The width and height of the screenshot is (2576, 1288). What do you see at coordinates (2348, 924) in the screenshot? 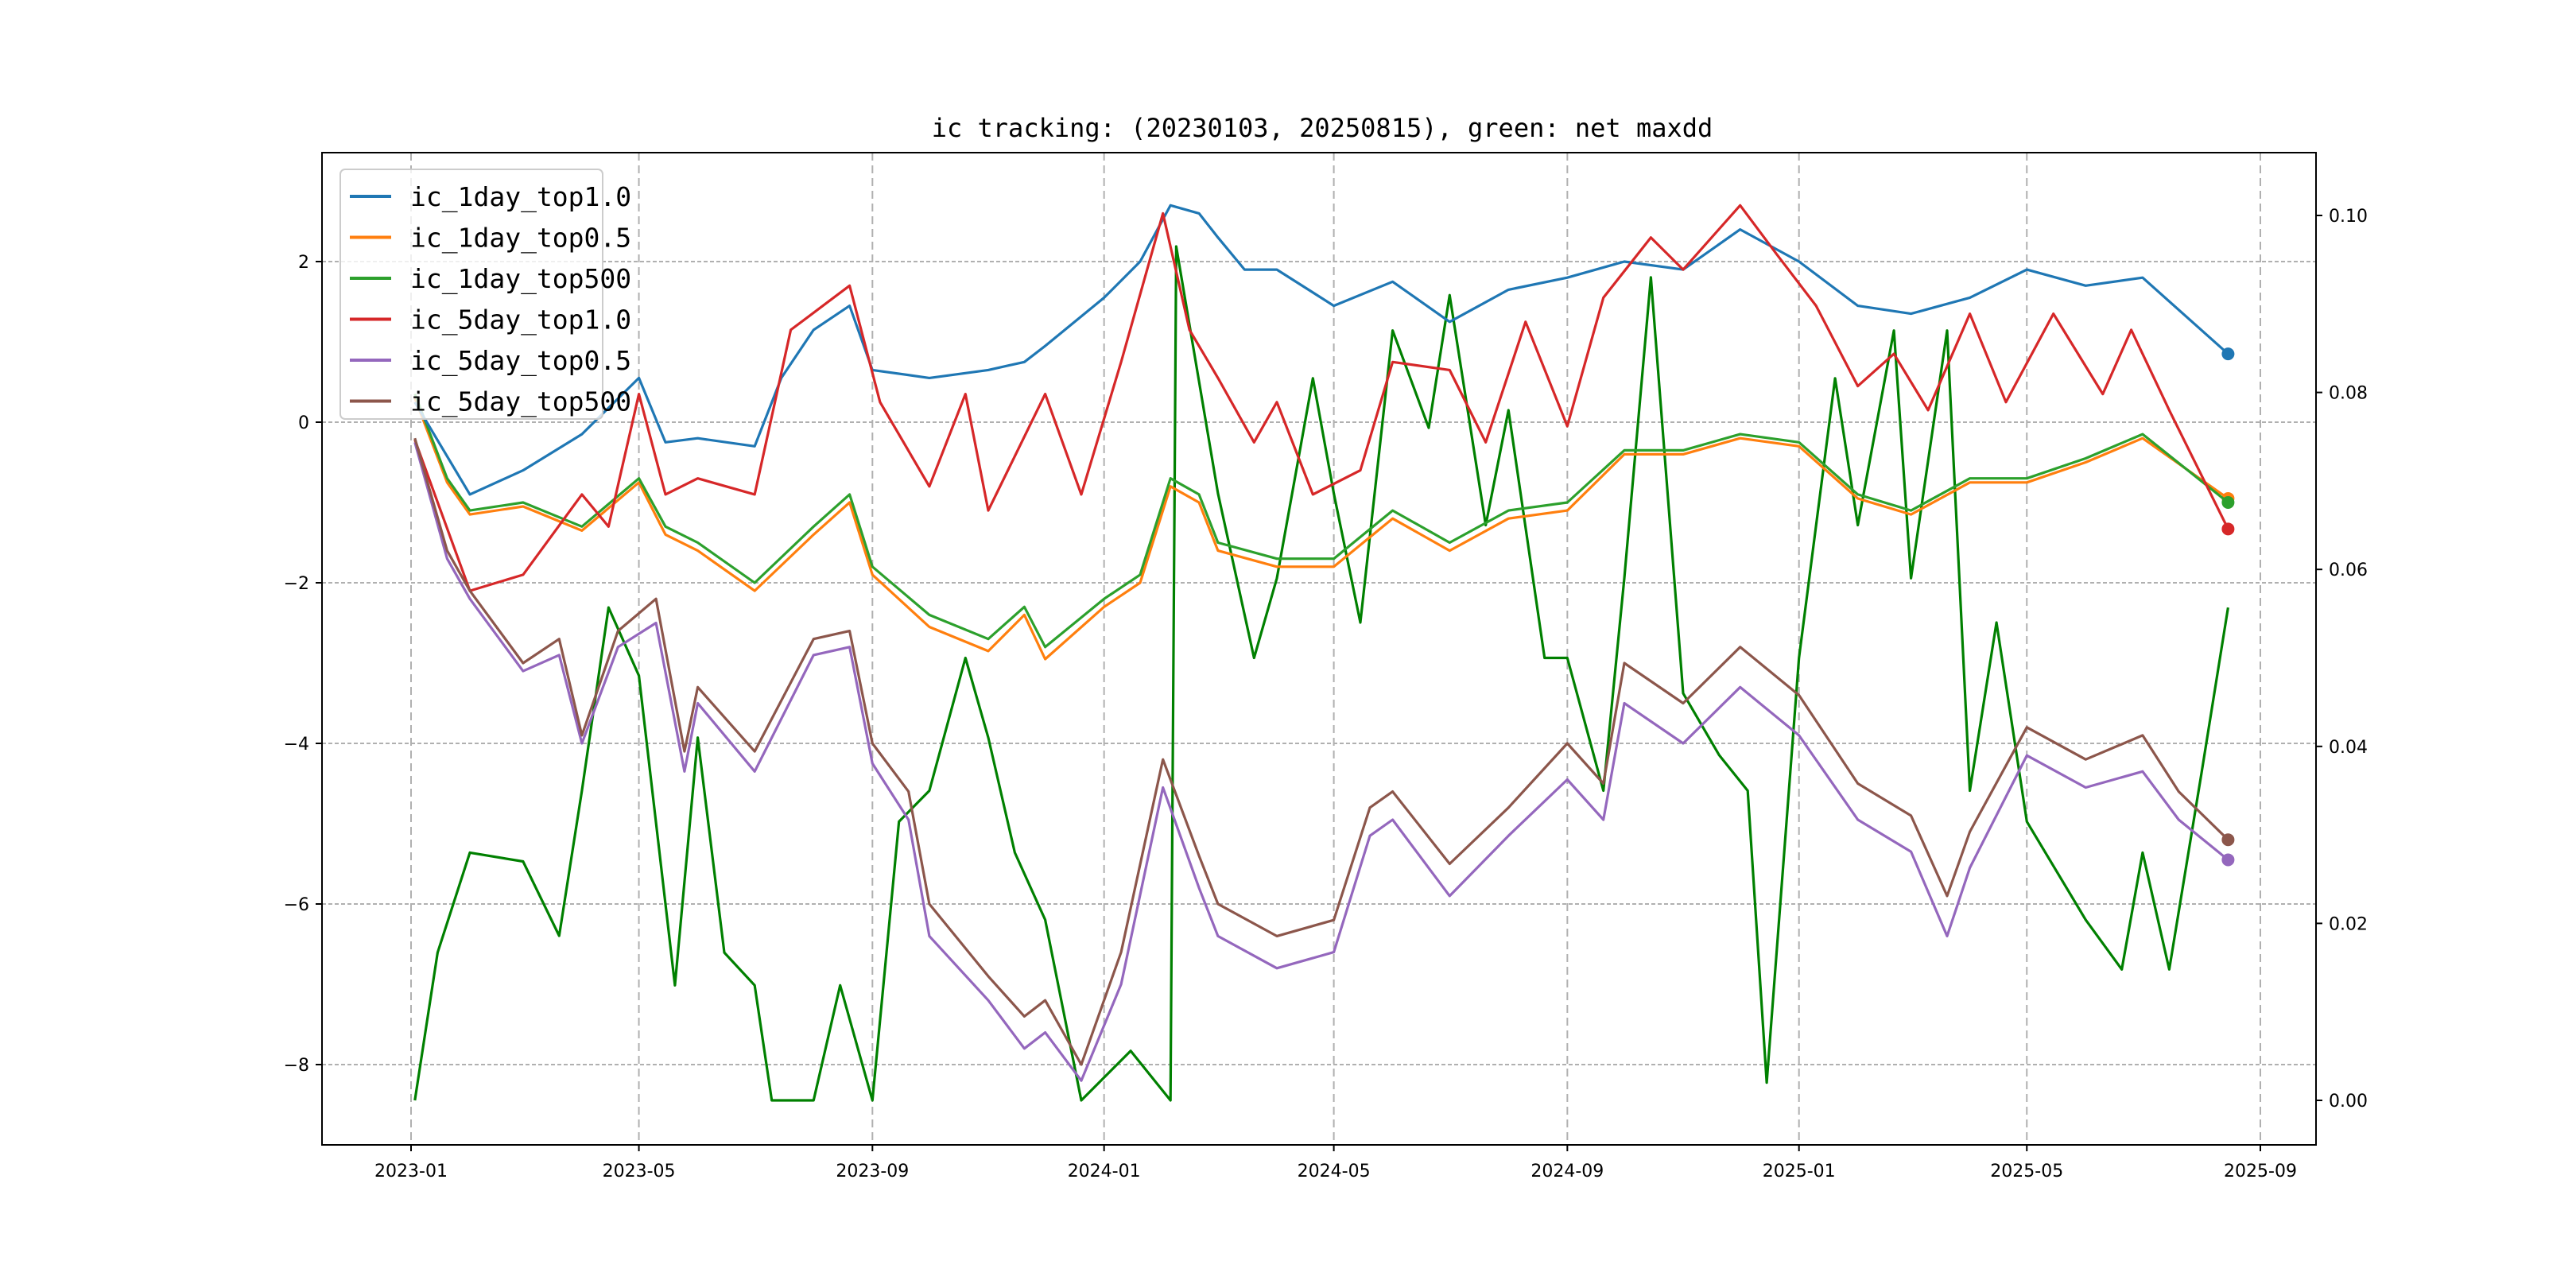
I see `y-right-tick-label: 0.02` at bounding box center [2348, 924].